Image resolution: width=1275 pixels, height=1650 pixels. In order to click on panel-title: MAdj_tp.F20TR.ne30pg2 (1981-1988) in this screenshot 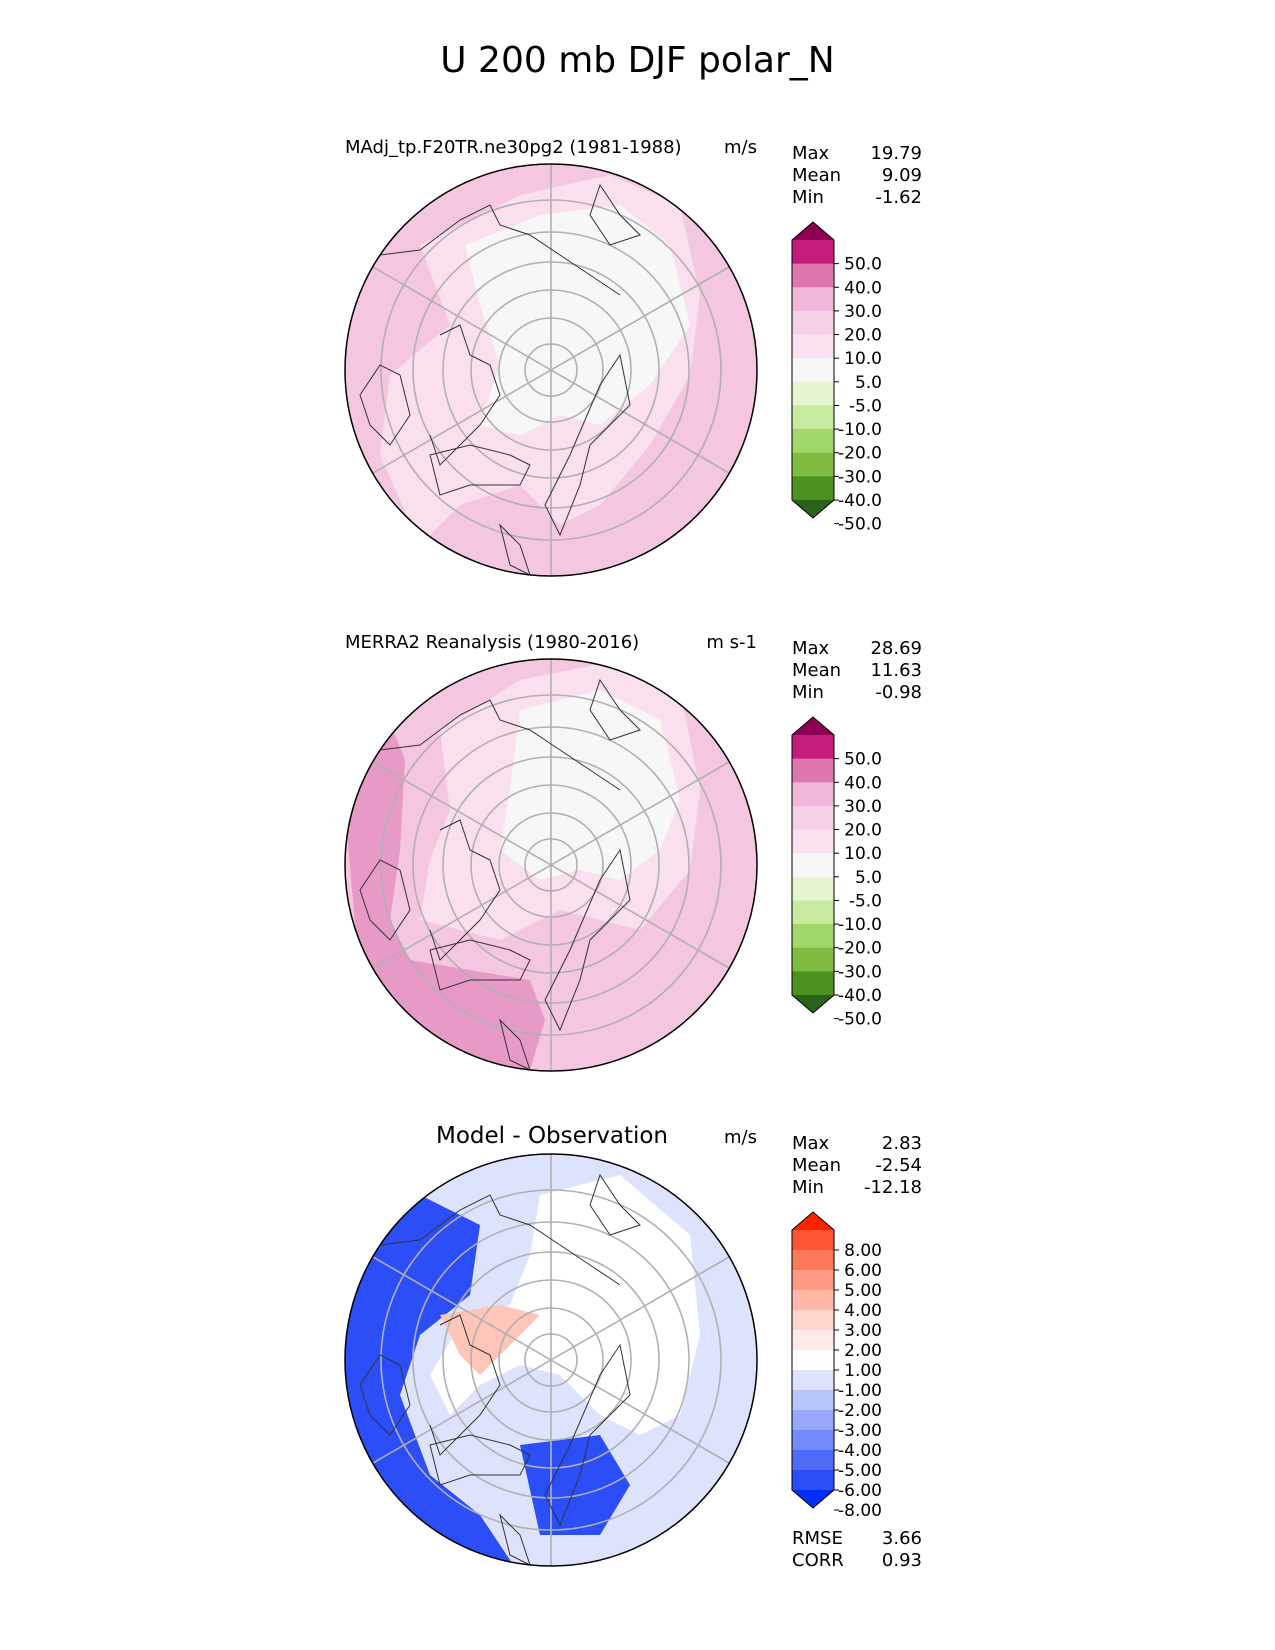, I will do `click(513, 147)`.